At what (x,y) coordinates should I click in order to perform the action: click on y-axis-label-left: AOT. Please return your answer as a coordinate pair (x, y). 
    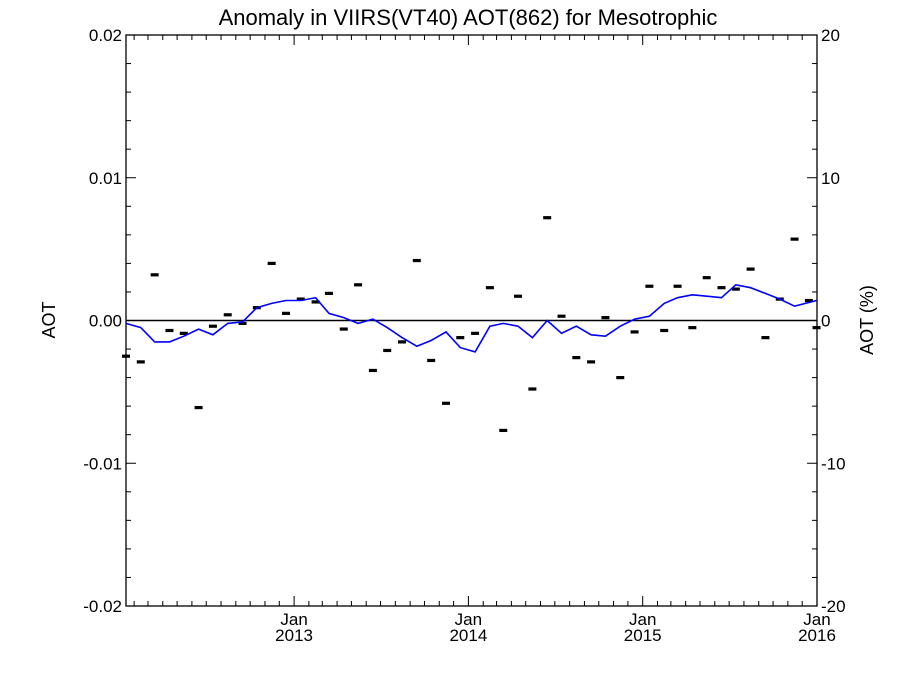
    Looking at the image, I should click on (49, 319).